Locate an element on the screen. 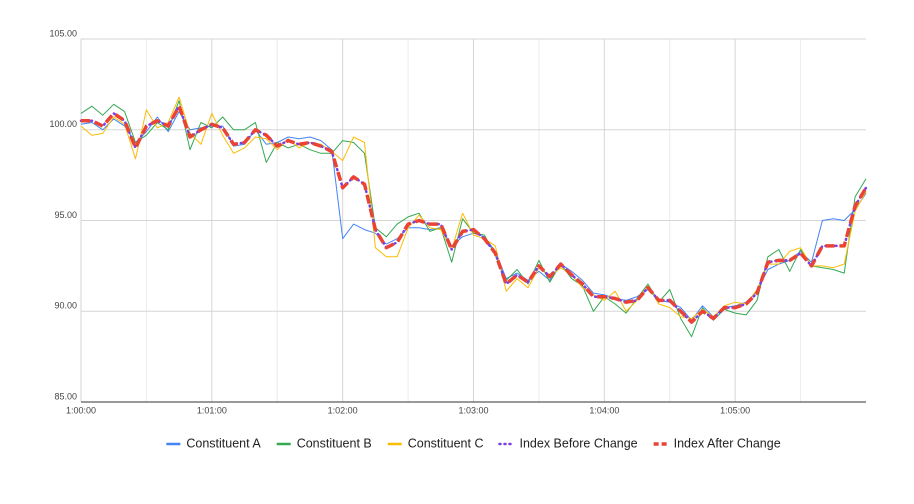  x-tick-label: 1:03:00 is located at coordinates (473, 410).